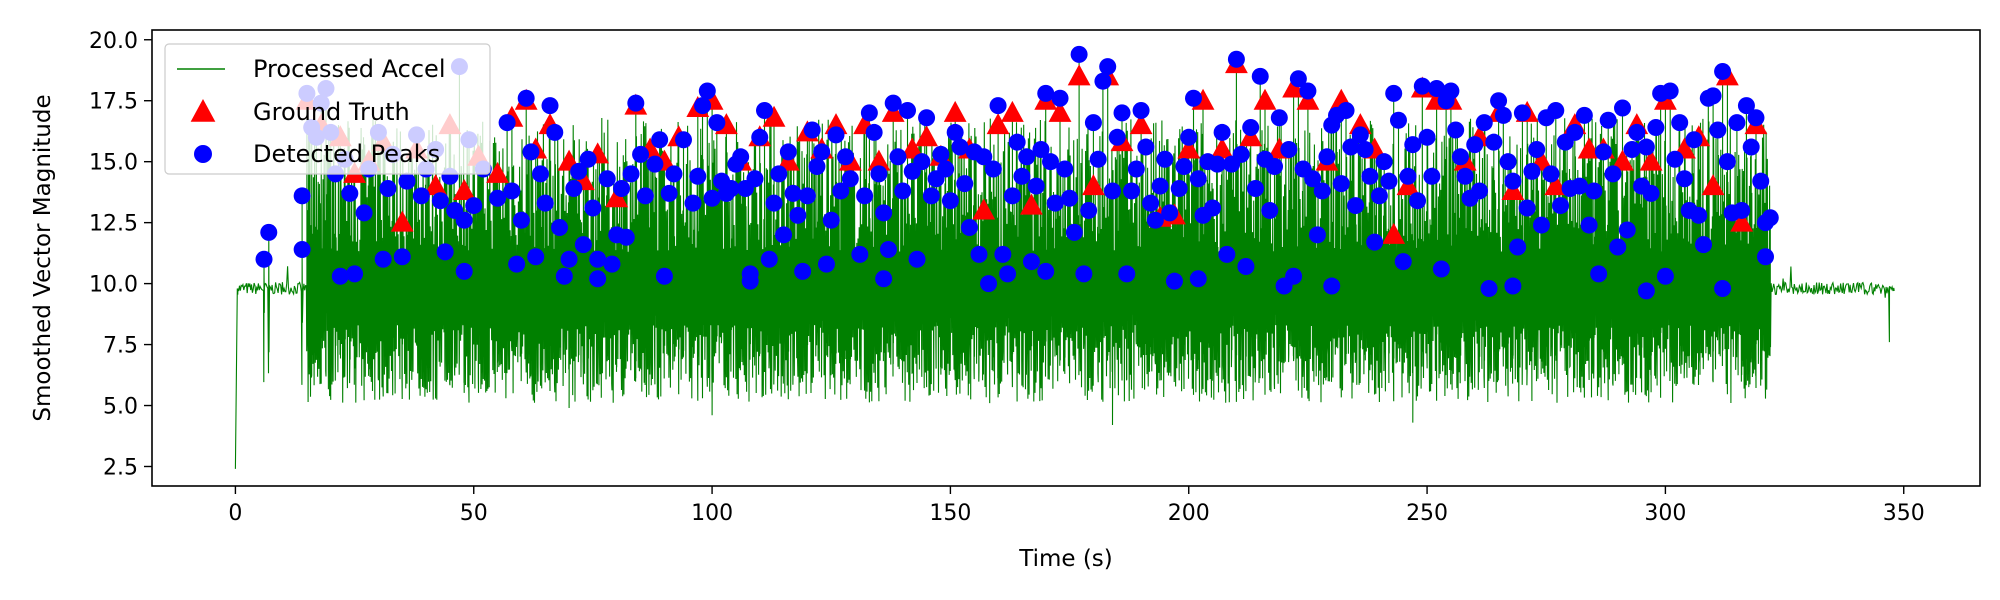 The height and width of the screenshot is (600, 2000). What do you see at coordinates (474, 513) in the screenshot?
I see `x-tick-label: 50` at bounding box center [474, 513].